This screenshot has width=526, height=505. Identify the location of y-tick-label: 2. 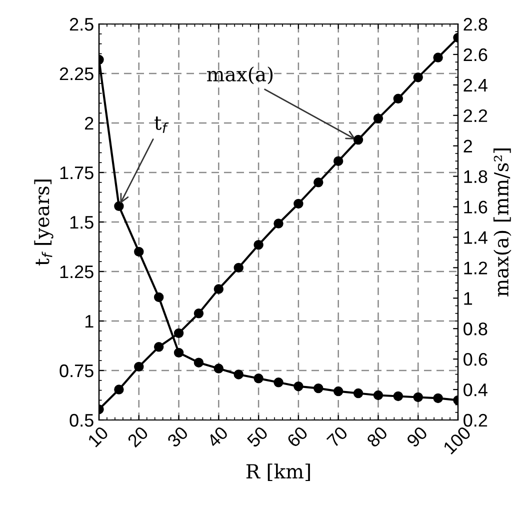
(89, 123).